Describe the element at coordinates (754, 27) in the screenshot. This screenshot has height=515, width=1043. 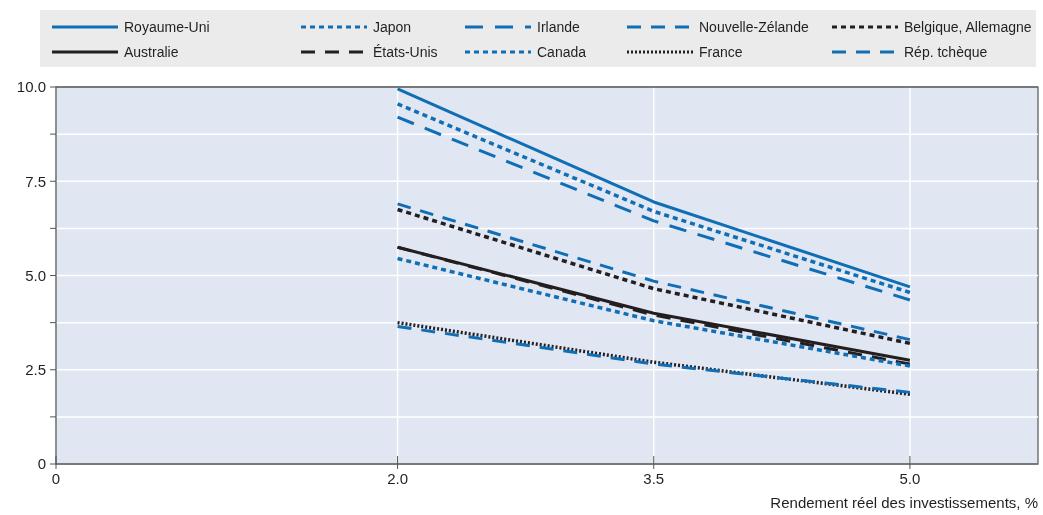
I see `legend-label: Nouvelle-Zélande` at that location.